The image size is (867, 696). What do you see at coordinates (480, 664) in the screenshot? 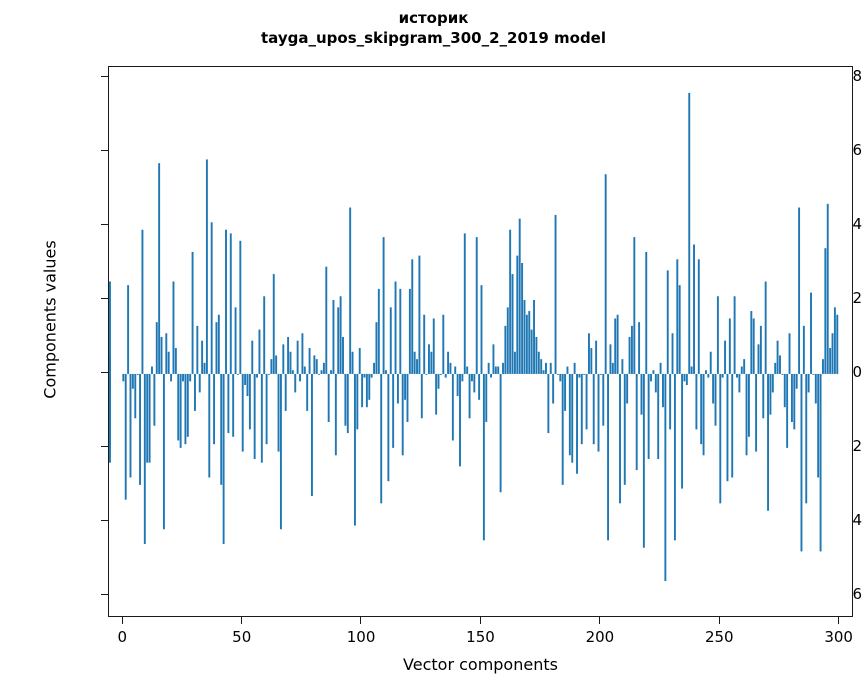
I see `x-axis-label: Vector components` at bounding box center [480, 664].